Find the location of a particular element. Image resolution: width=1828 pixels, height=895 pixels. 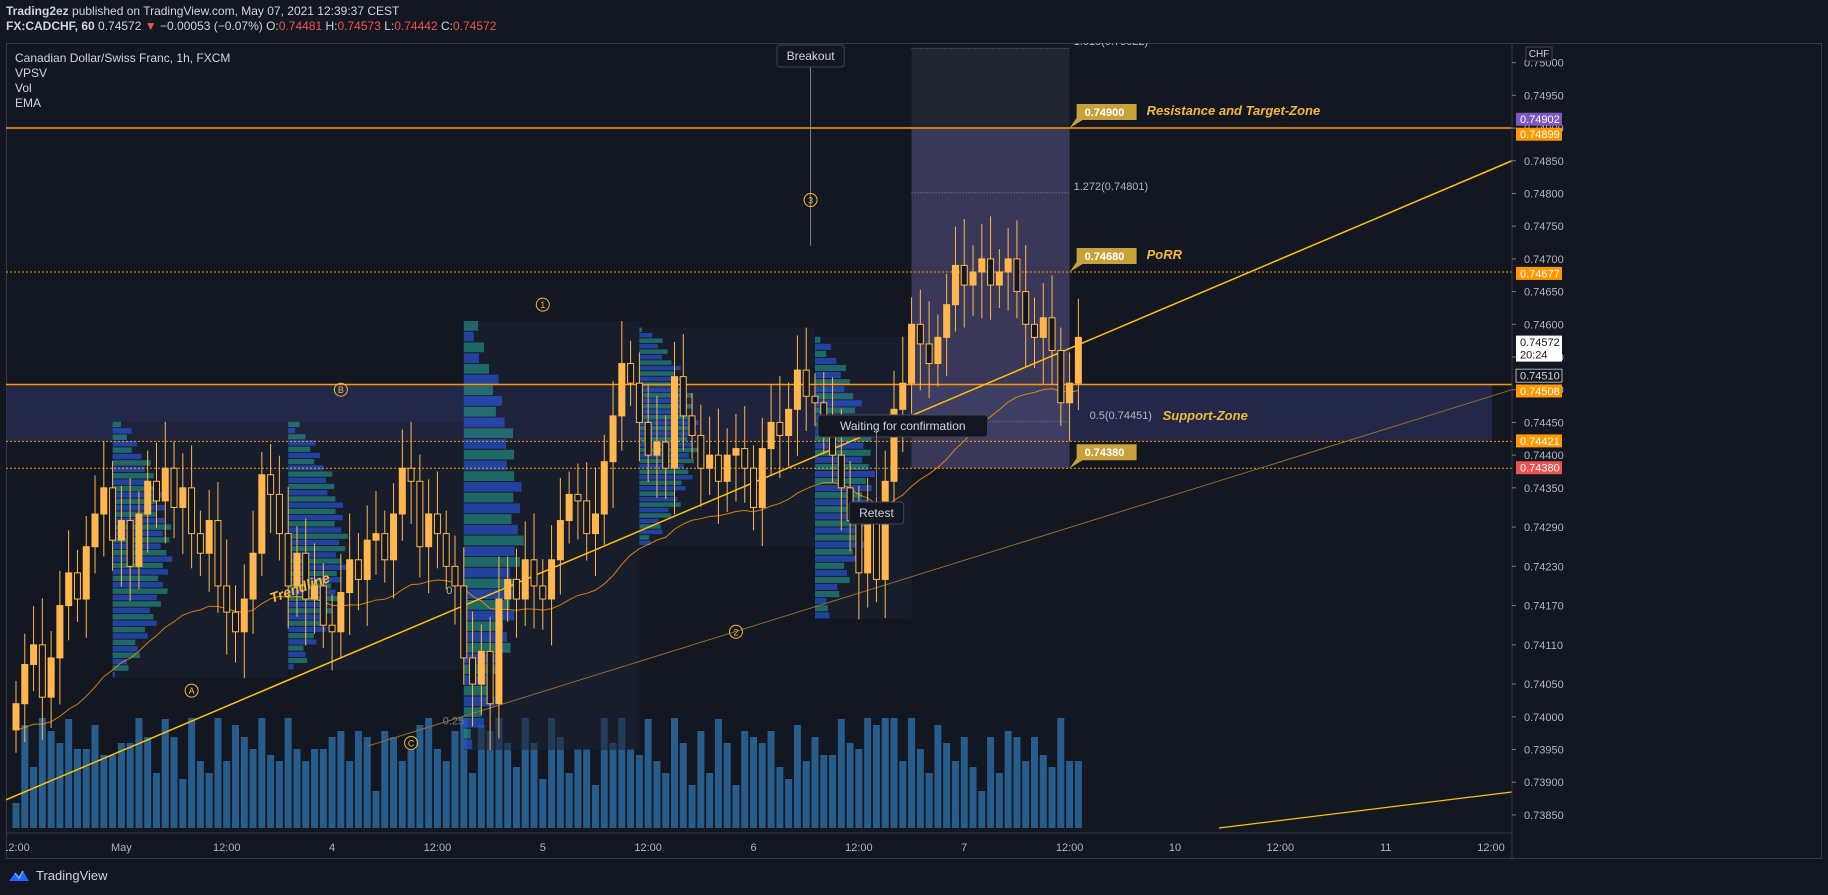

wave-label: C is located at coordinates (411, 742).